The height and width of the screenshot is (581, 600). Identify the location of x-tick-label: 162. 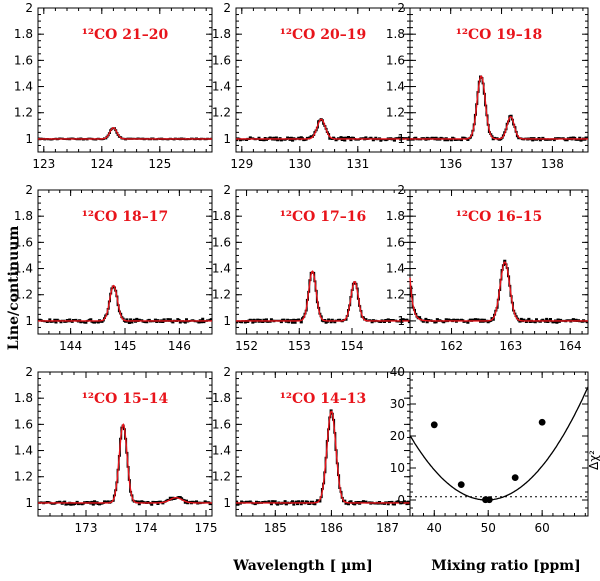
(451, 346).